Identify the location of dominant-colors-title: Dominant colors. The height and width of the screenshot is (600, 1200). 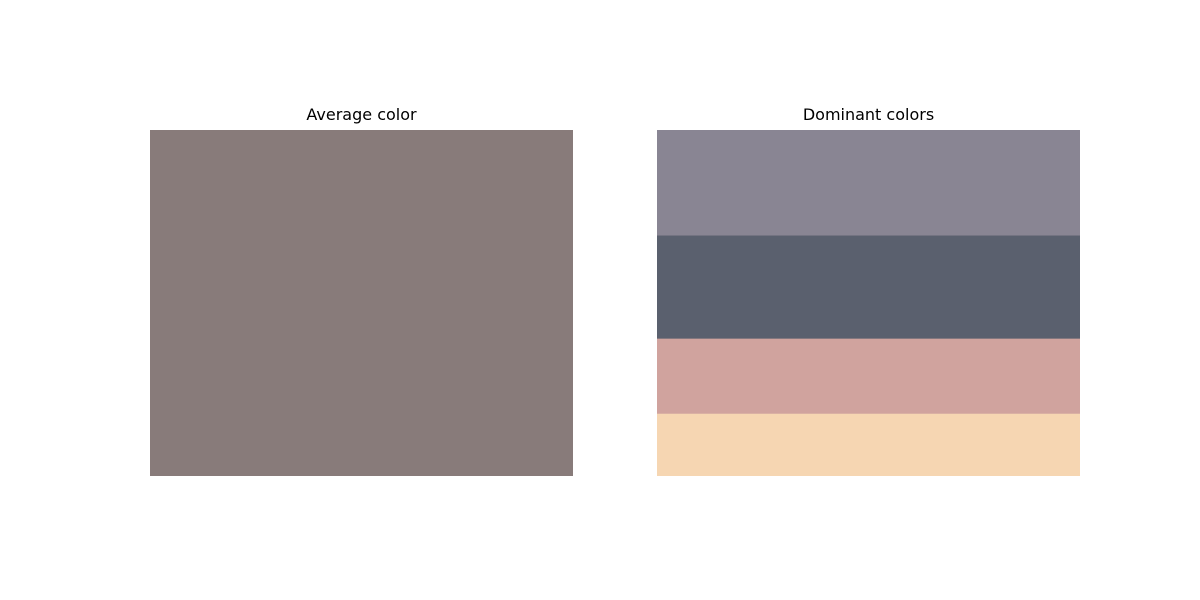
(868, 114).